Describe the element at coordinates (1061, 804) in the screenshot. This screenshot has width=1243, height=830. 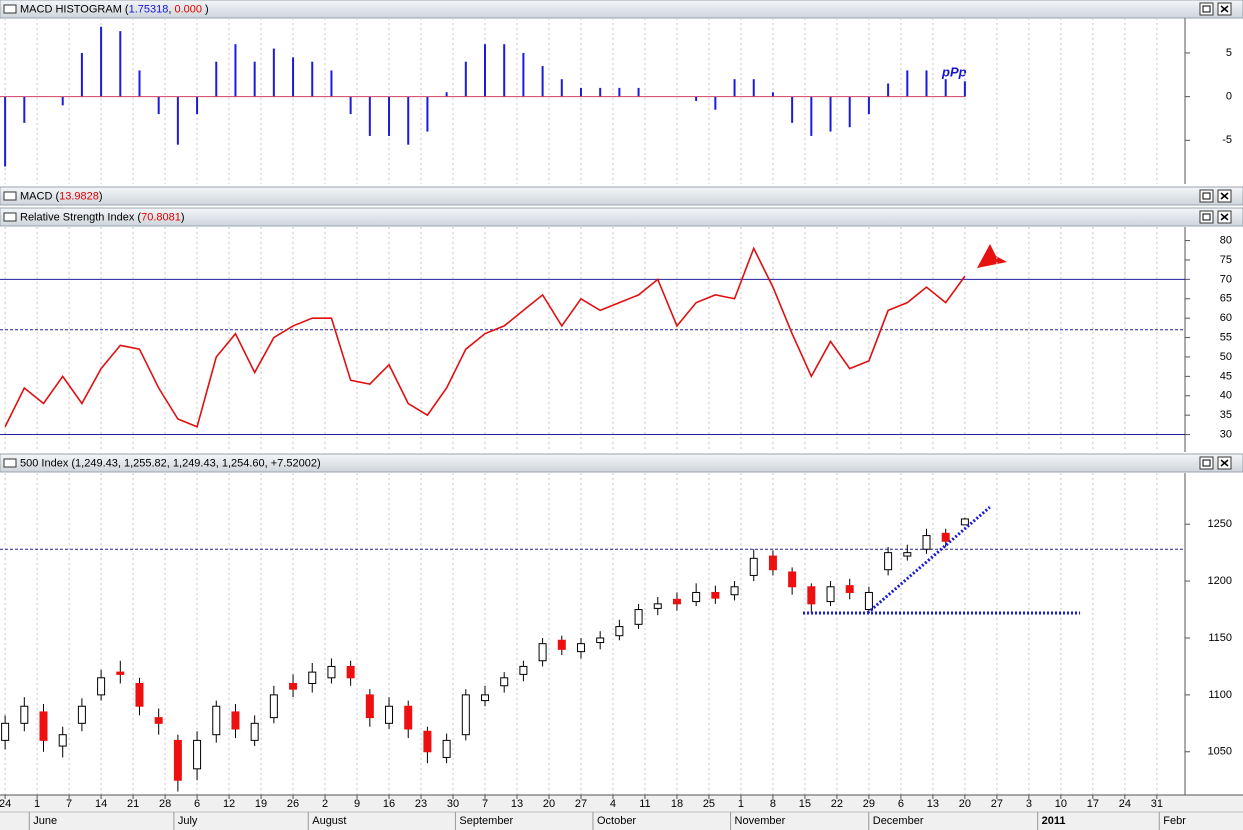
I see `x-tick-label: 10` at that location.